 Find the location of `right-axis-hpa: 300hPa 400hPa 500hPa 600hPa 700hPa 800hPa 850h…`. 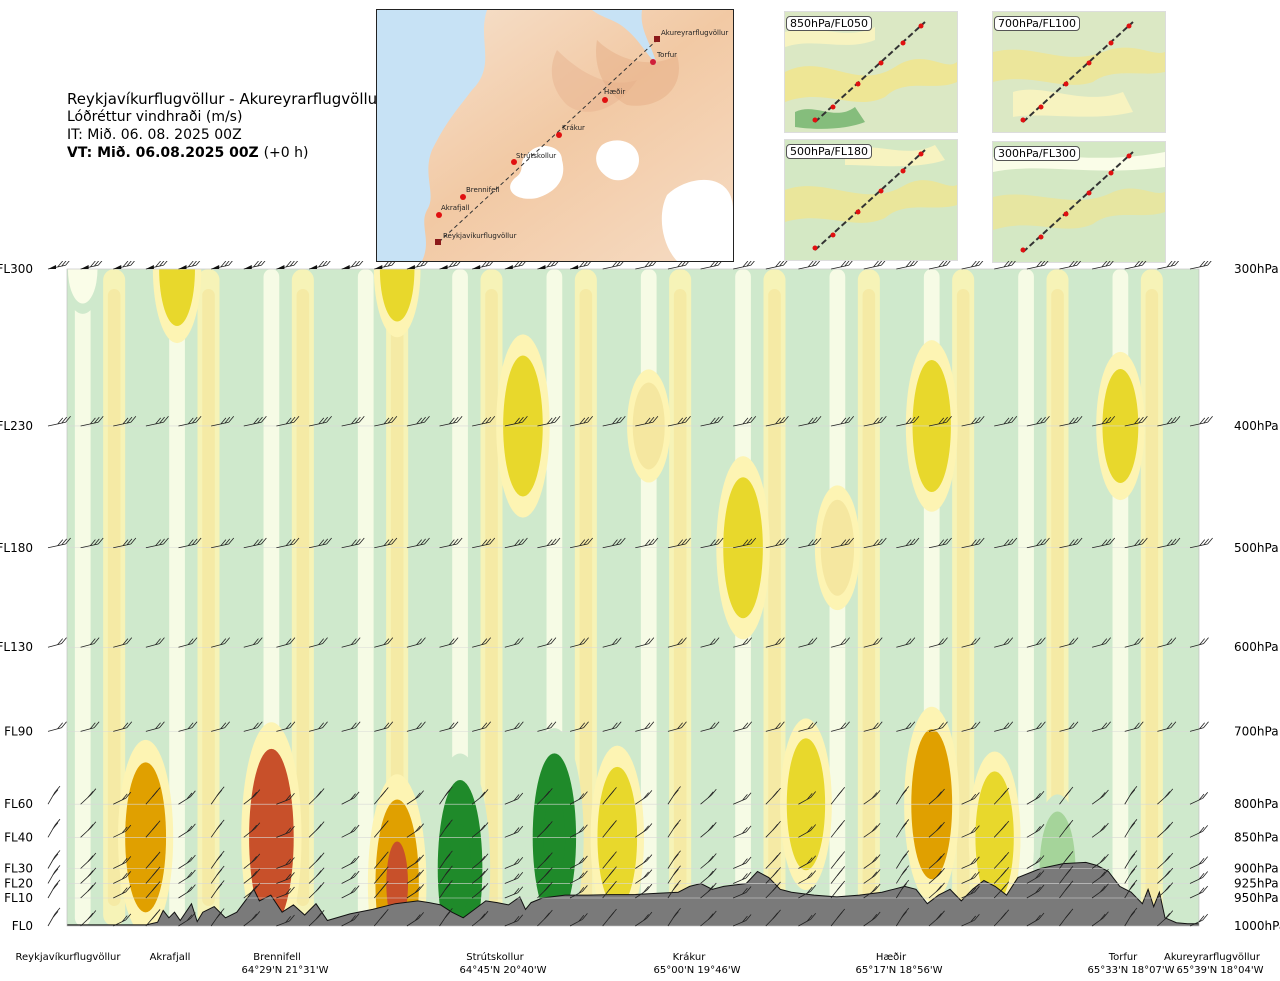

right-axis-hpa: 300hPa 400hPa 500hPa 600hPa 700hPa 800hPa 850h… is located at coordinates (1257, 597).